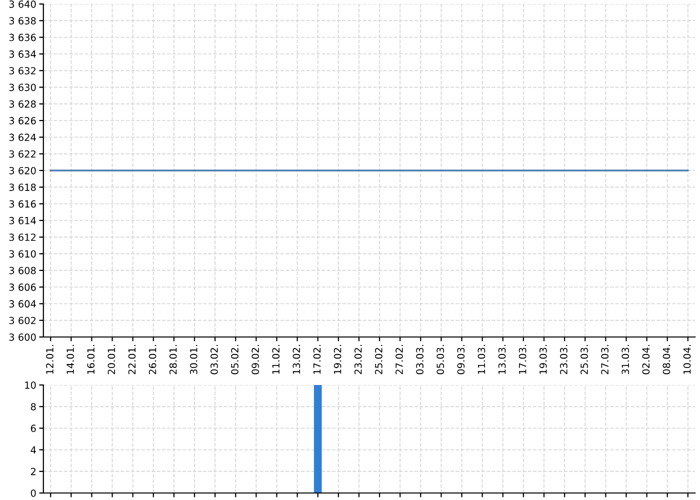  I want to click on y-tick-label: 3 636, so click(22, 38).